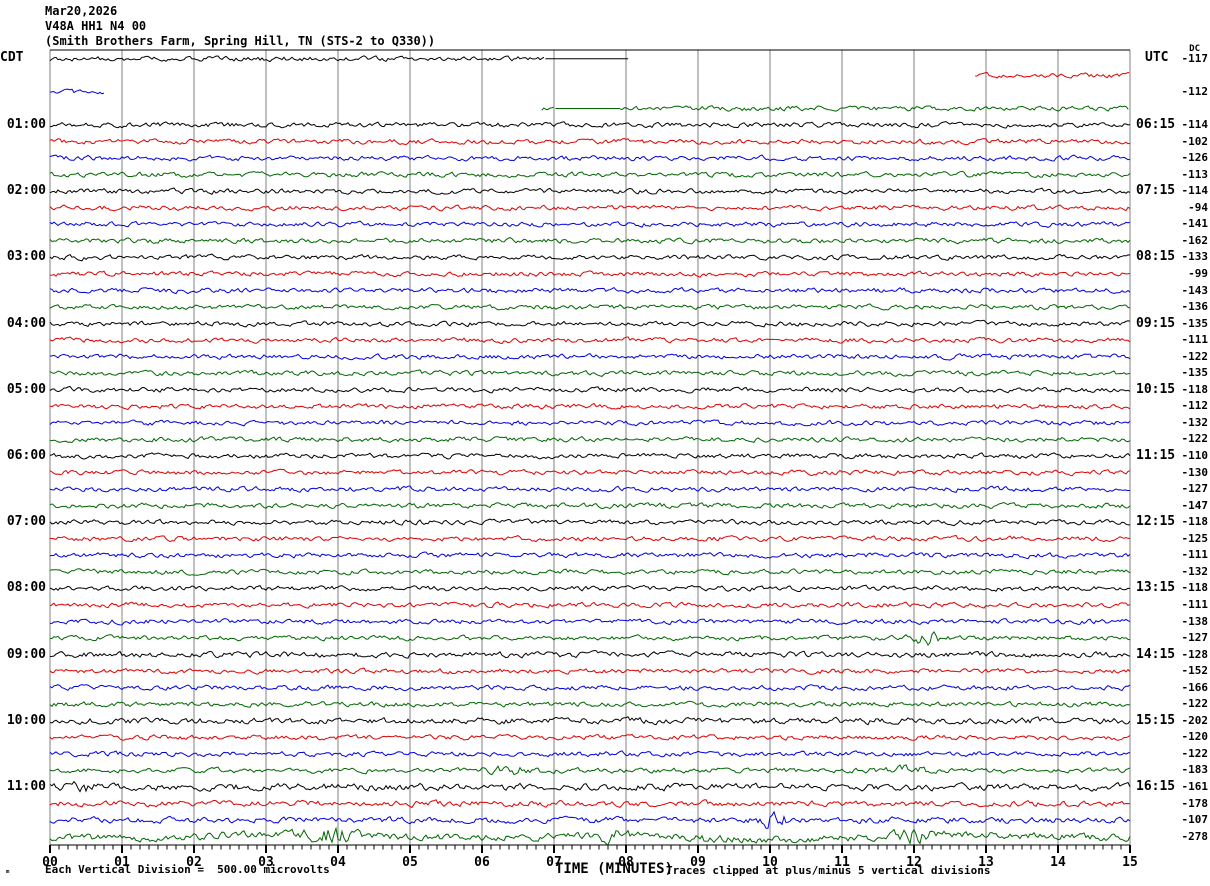  What do you see at coordinates (1195, 422) in the screenshot?
I see `dc-value: -132` at bounding box center [1195, 422].